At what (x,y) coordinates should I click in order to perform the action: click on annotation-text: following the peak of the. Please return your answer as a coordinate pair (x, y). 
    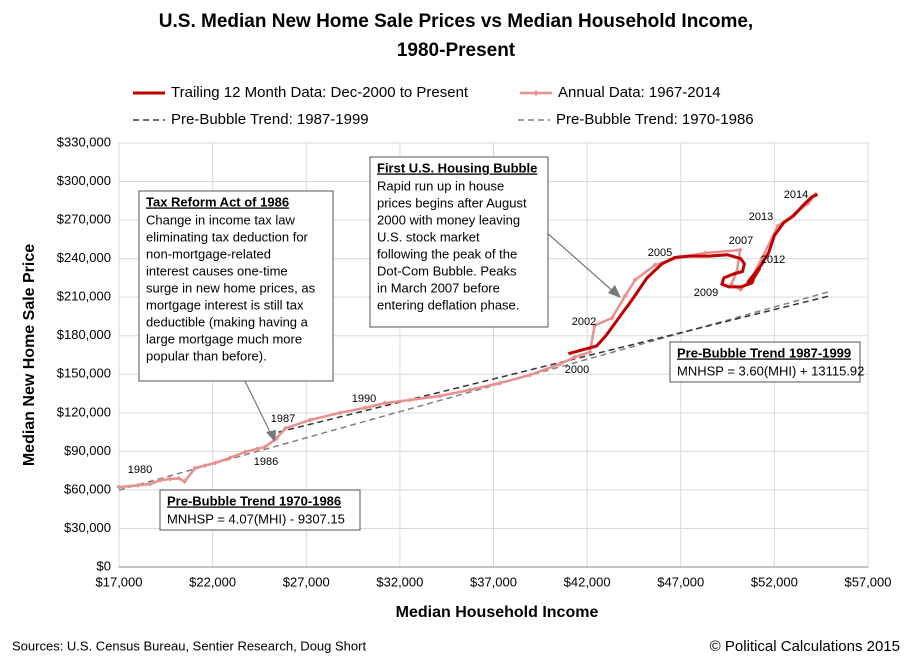
    Looking at the image, I should click on (447, 253).